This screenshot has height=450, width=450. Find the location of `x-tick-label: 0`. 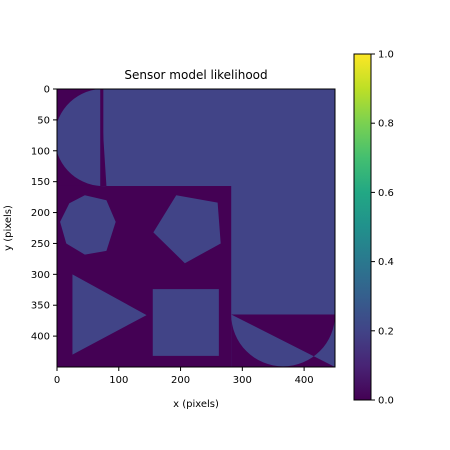

x-tick-label: 0 is located at coordinates (57, 380).